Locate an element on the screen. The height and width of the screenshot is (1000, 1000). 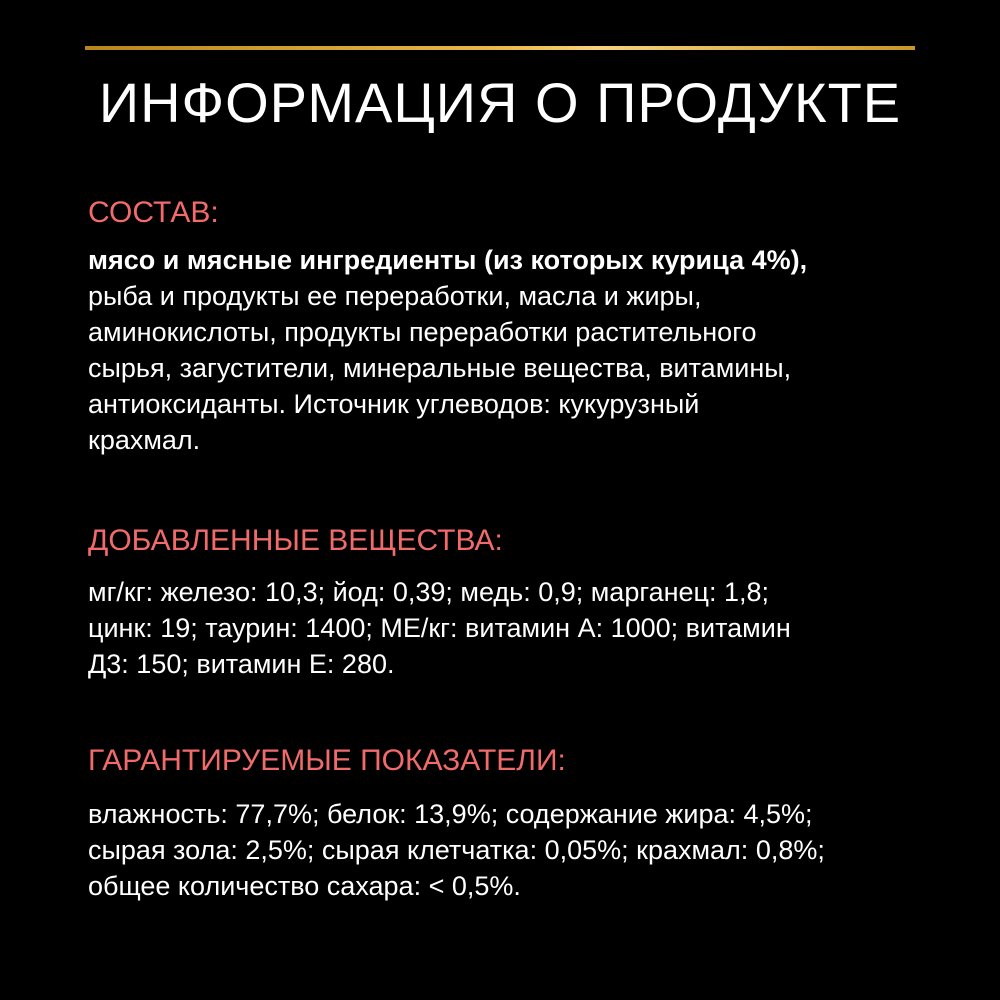
composition-heading: СОСТАВ: is located at coordinates (153, 212).